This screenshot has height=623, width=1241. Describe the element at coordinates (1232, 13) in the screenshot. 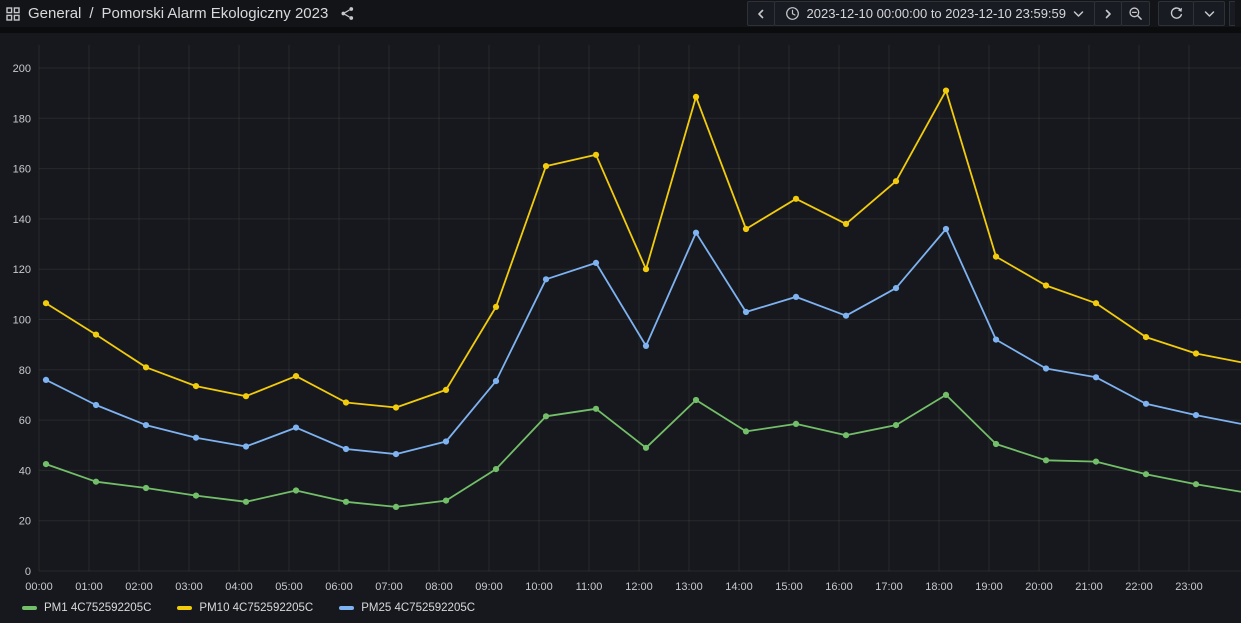

I see `toolbar-edge-button` at that location.